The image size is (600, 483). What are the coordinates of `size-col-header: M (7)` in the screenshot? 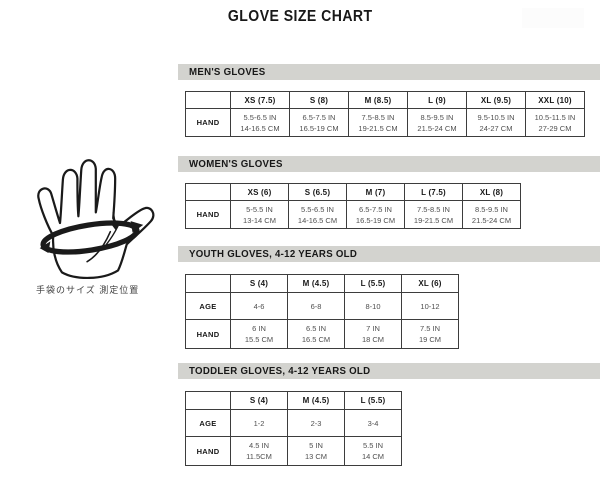 It's located at (375, 192).